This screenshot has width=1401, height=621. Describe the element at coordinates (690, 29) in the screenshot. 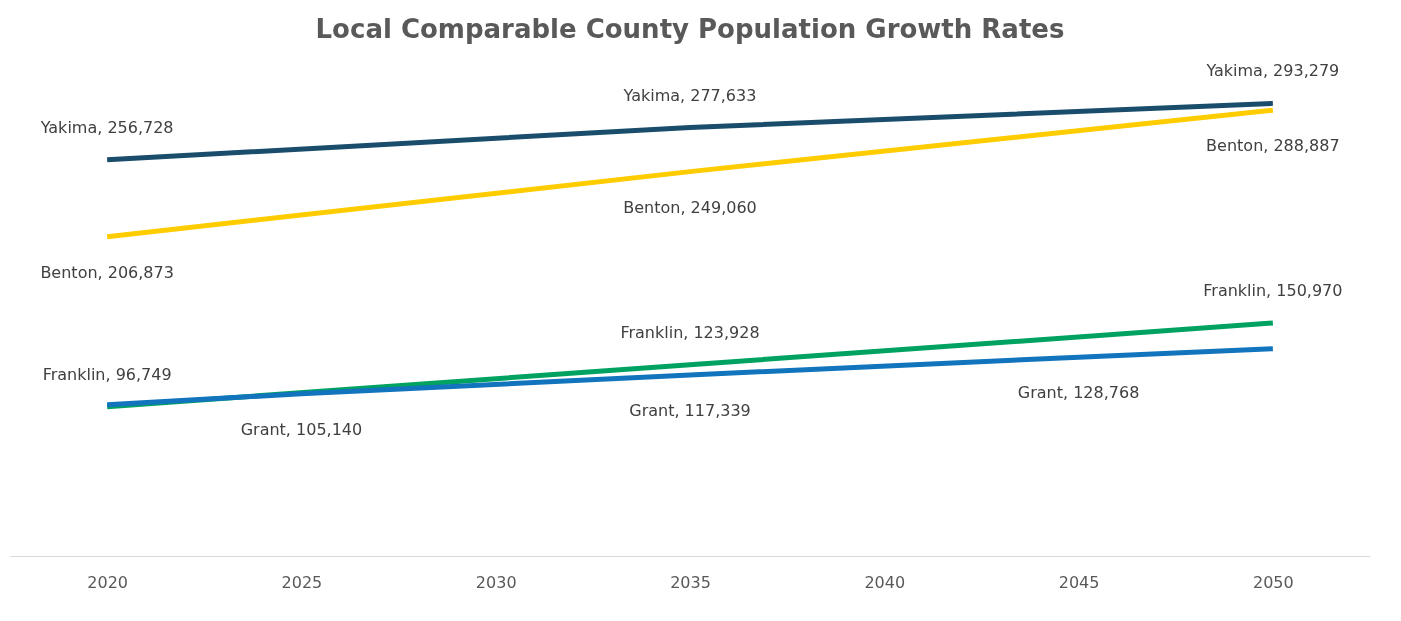

I see `chart-title: Local Comparable County Population Growth Rates` at that location.